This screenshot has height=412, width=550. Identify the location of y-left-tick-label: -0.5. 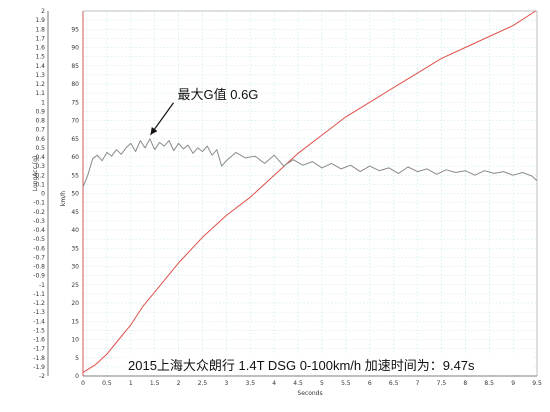
(39, 239).